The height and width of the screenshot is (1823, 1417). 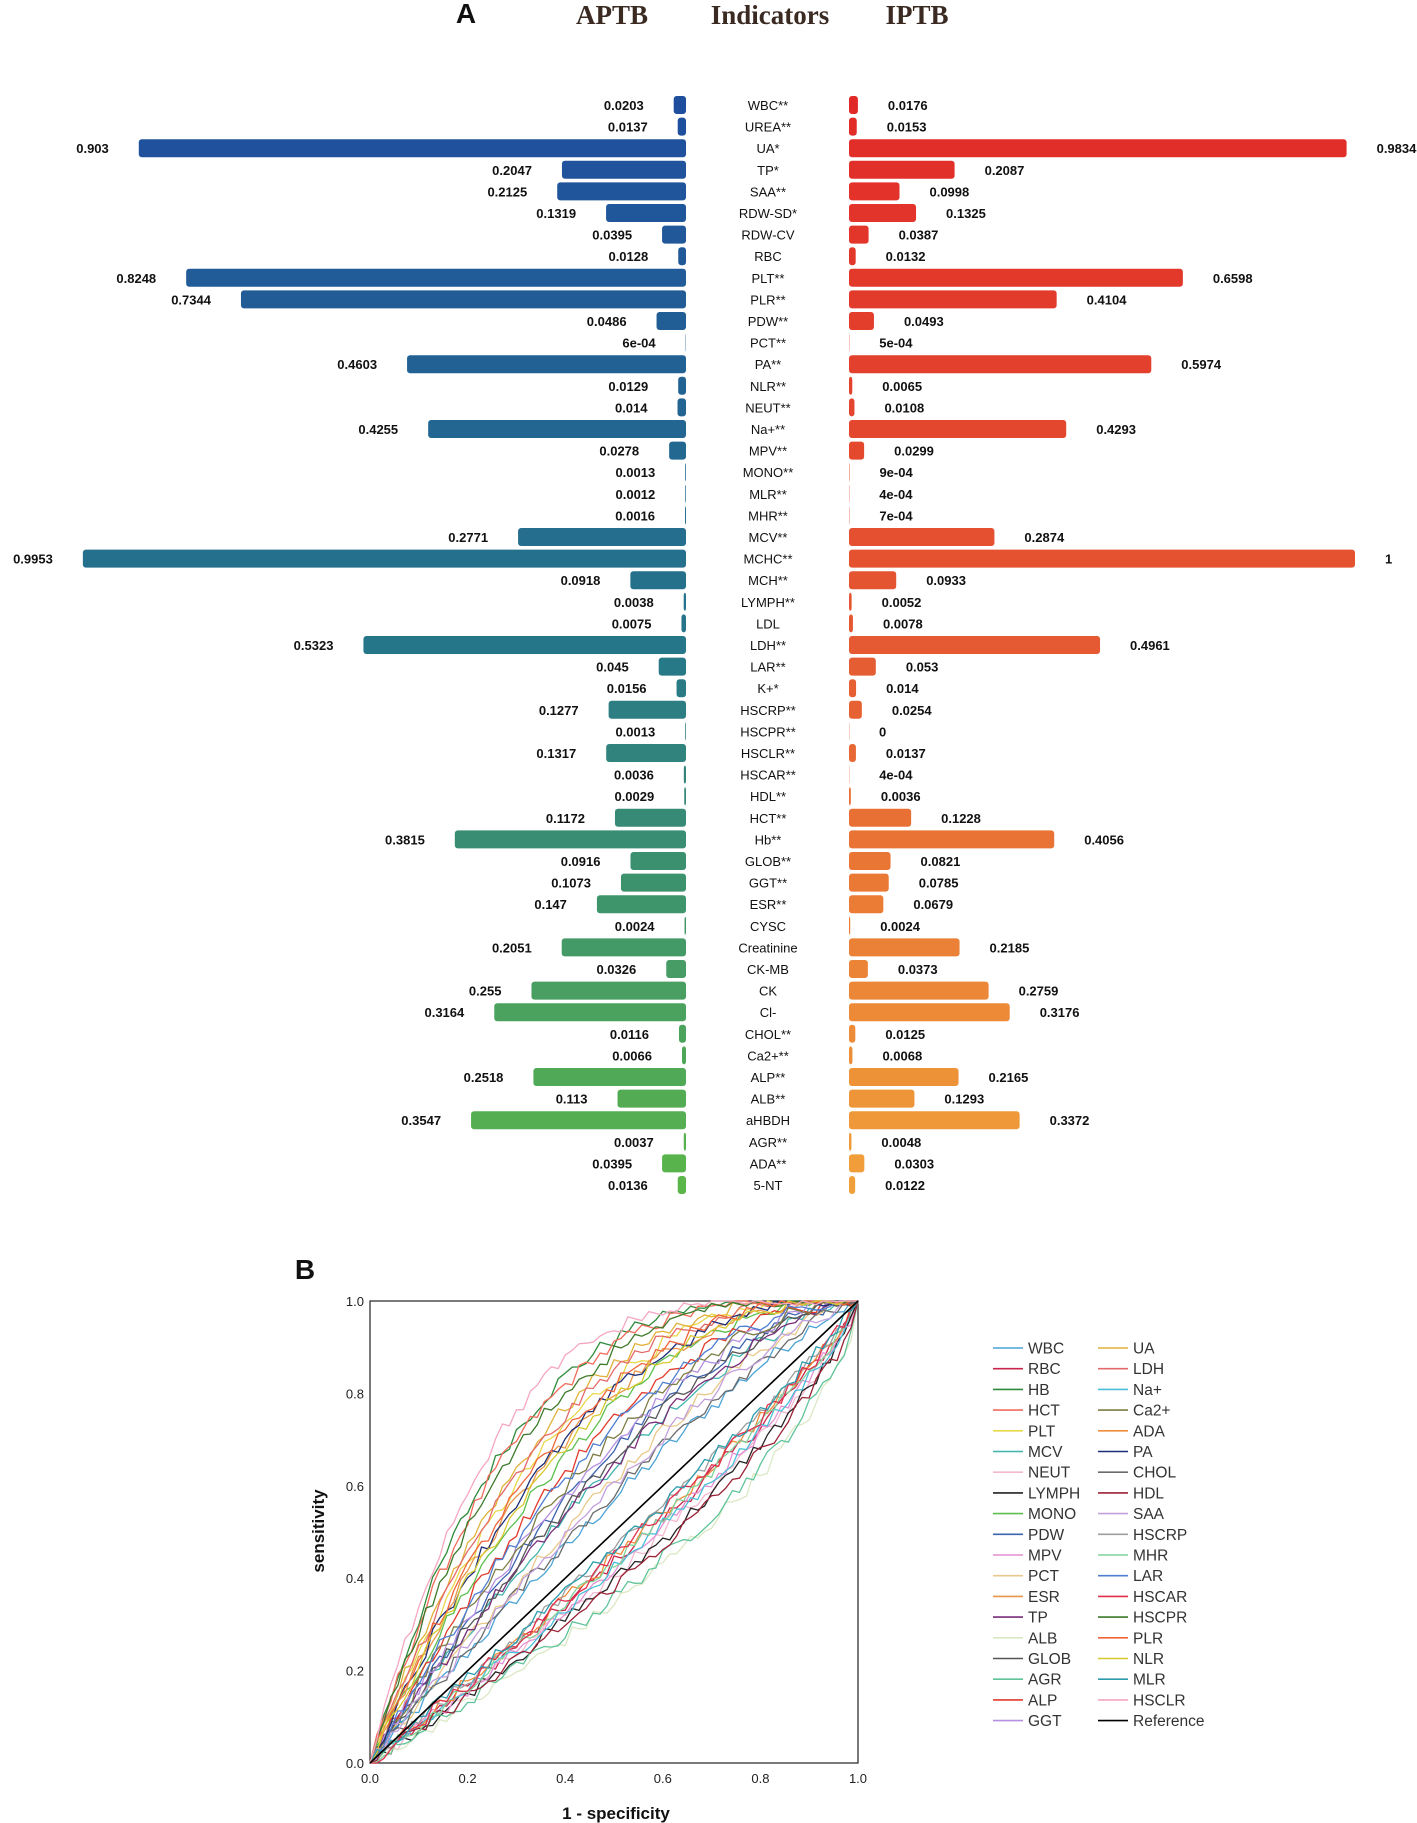 What do you see at coordinates (1005, 170) in the screenshot?
I see `iptb-value-label: 0.2087` at bounding box center [1005, 170].